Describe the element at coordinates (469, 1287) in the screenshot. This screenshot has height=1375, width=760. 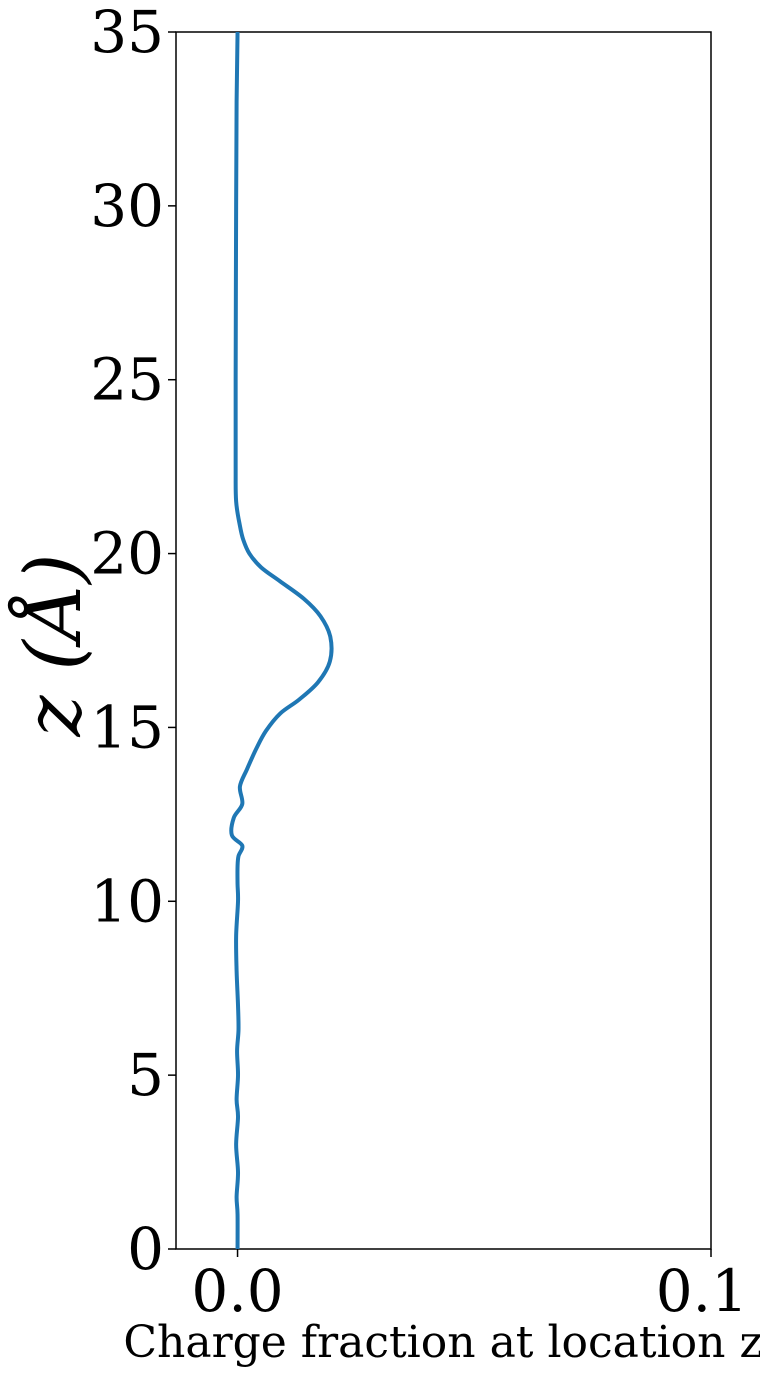
I see `x-axis-ticks: 0.0 0.1` at that location.